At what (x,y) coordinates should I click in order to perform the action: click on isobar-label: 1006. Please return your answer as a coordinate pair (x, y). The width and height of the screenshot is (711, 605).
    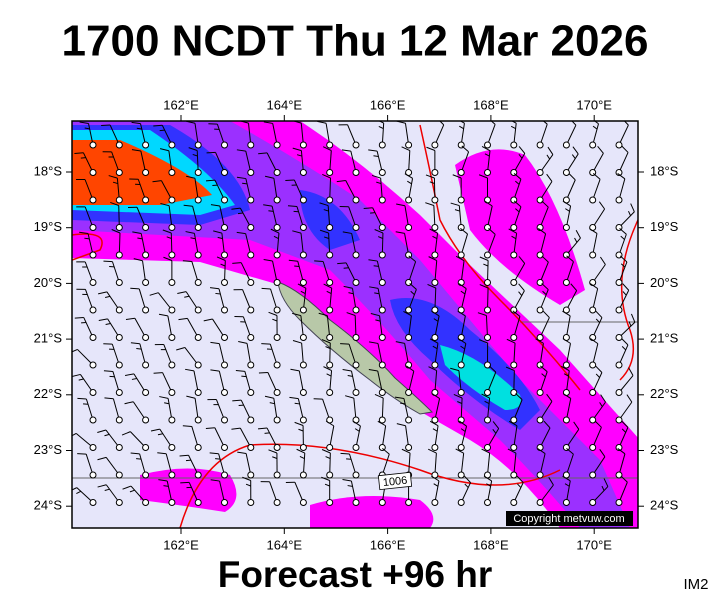
    Looking at the image, I should click on (394, 480).